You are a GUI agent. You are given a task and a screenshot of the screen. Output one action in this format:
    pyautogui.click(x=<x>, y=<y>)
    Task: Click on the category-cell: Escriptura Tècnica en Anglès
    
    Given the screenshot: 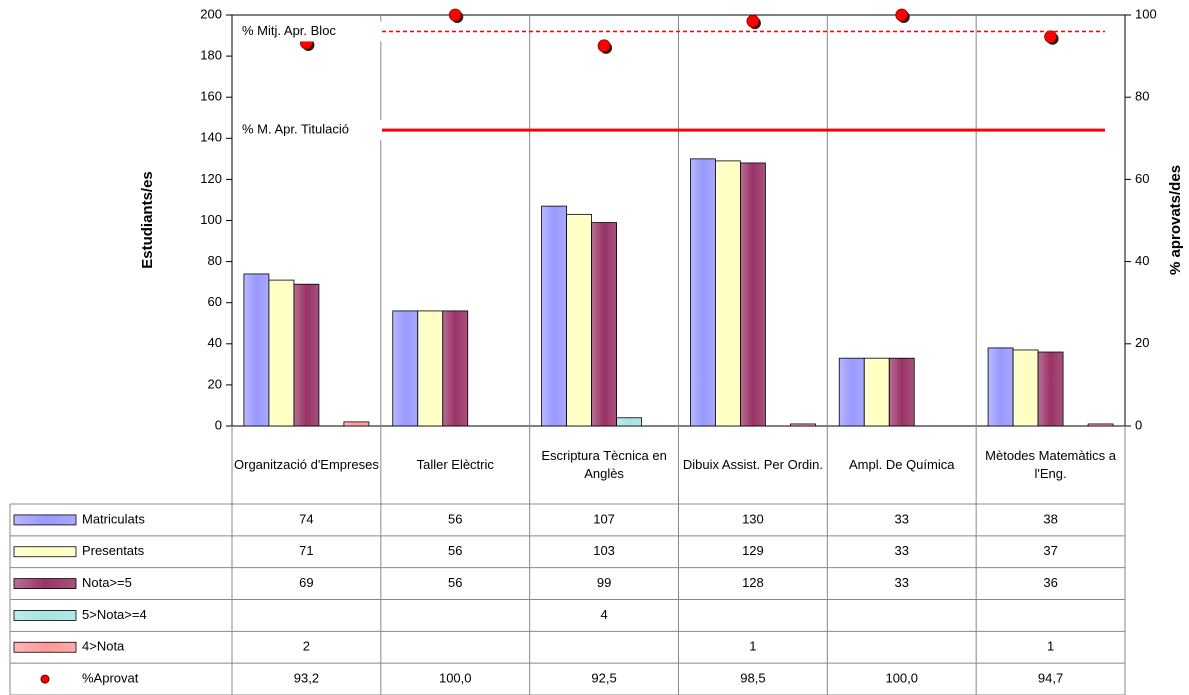 What is the action you would take?
    pyautogui.click(x=604, y=464)
    